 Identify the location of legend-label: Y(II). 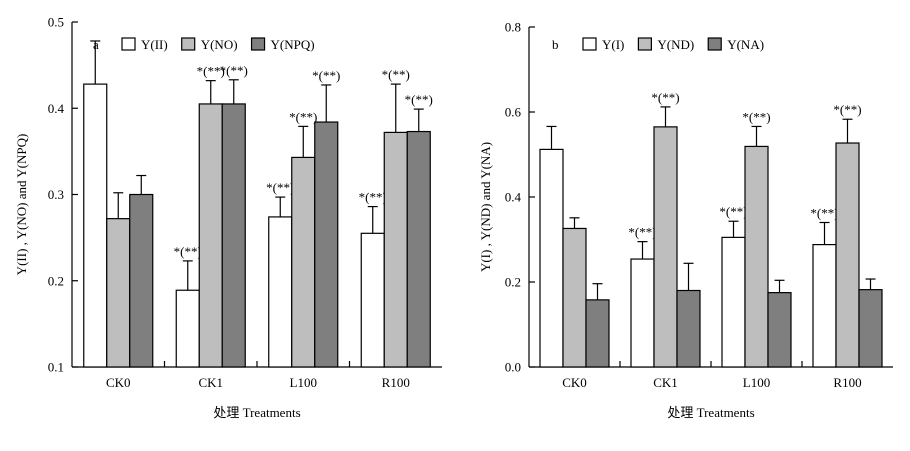
(154, 44).